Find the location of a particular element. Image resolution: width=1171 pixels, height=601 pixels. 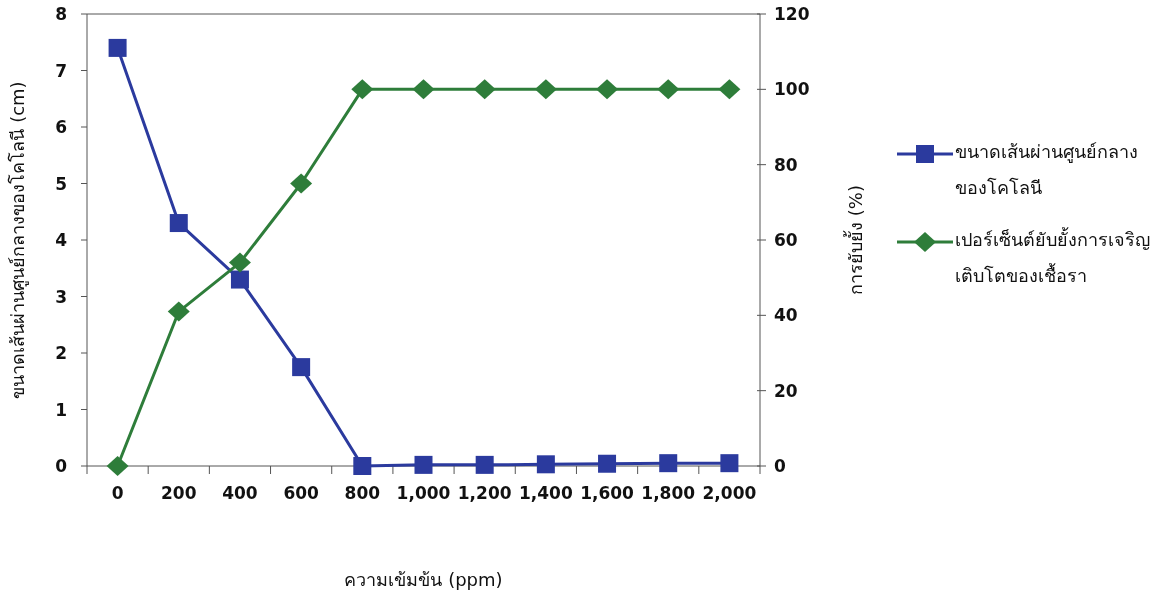

y2-axis-title: การยับยั้ง (%) is located at coordinates (854, 240).